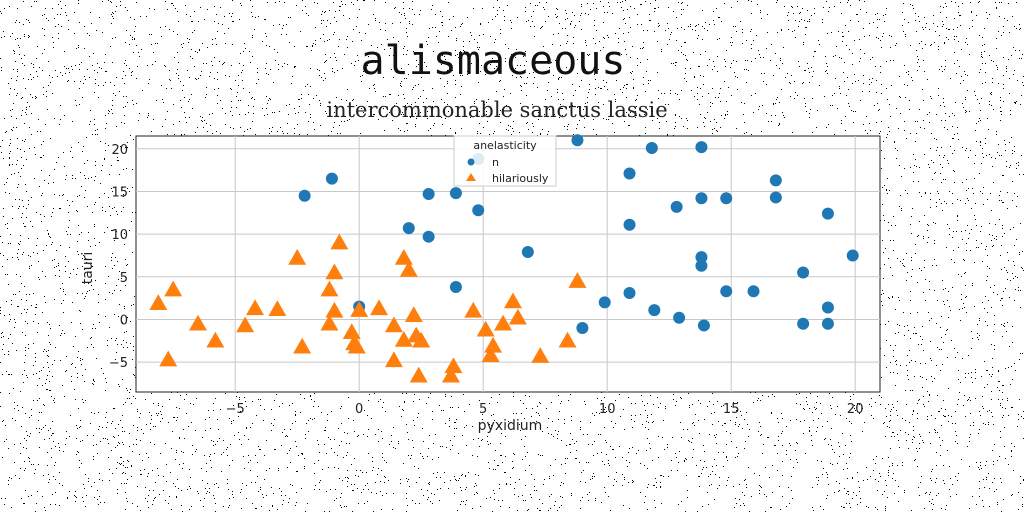 Image resolution: width=1024 pixels, height=512 pixels. What do you see at coordinates (855, 409) in the screenshot?
I see `x-tick-label: 20` at bounding box center [855, 409].